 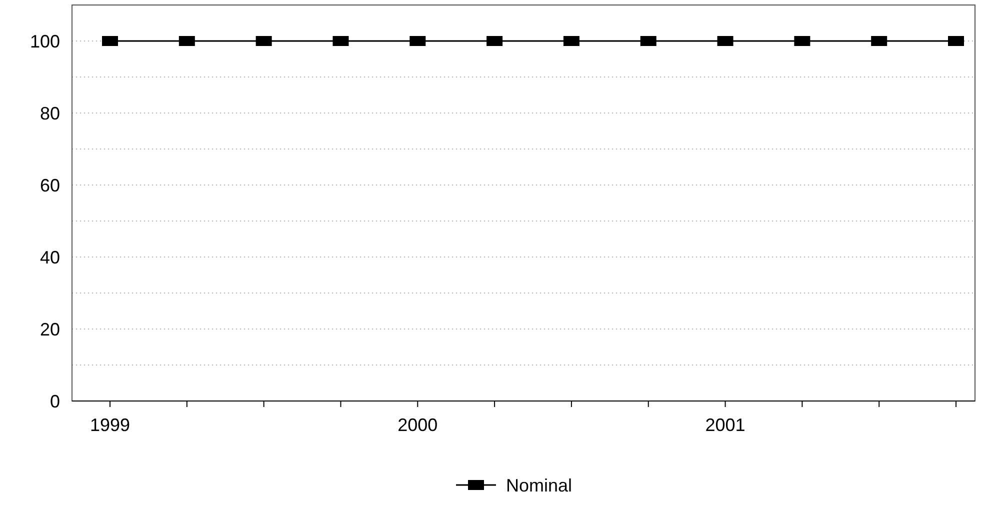 I want to click on legend-label: Nominal, so click(x=539, y=485).